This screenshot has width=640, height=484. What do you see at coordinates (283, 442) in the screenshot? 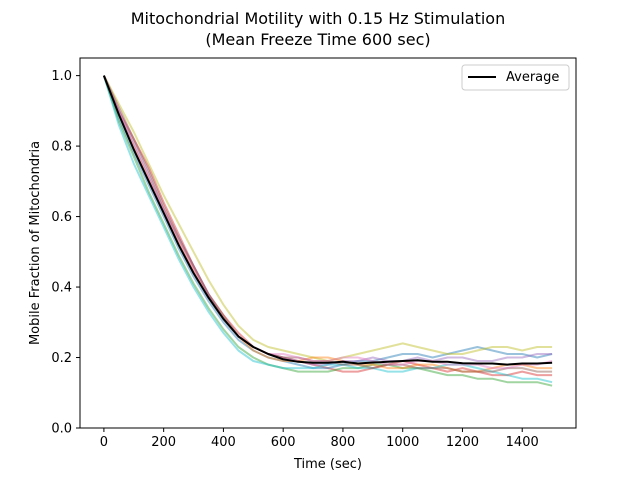
I see `x-tick-label: 600` at bounding box center [283, 442].